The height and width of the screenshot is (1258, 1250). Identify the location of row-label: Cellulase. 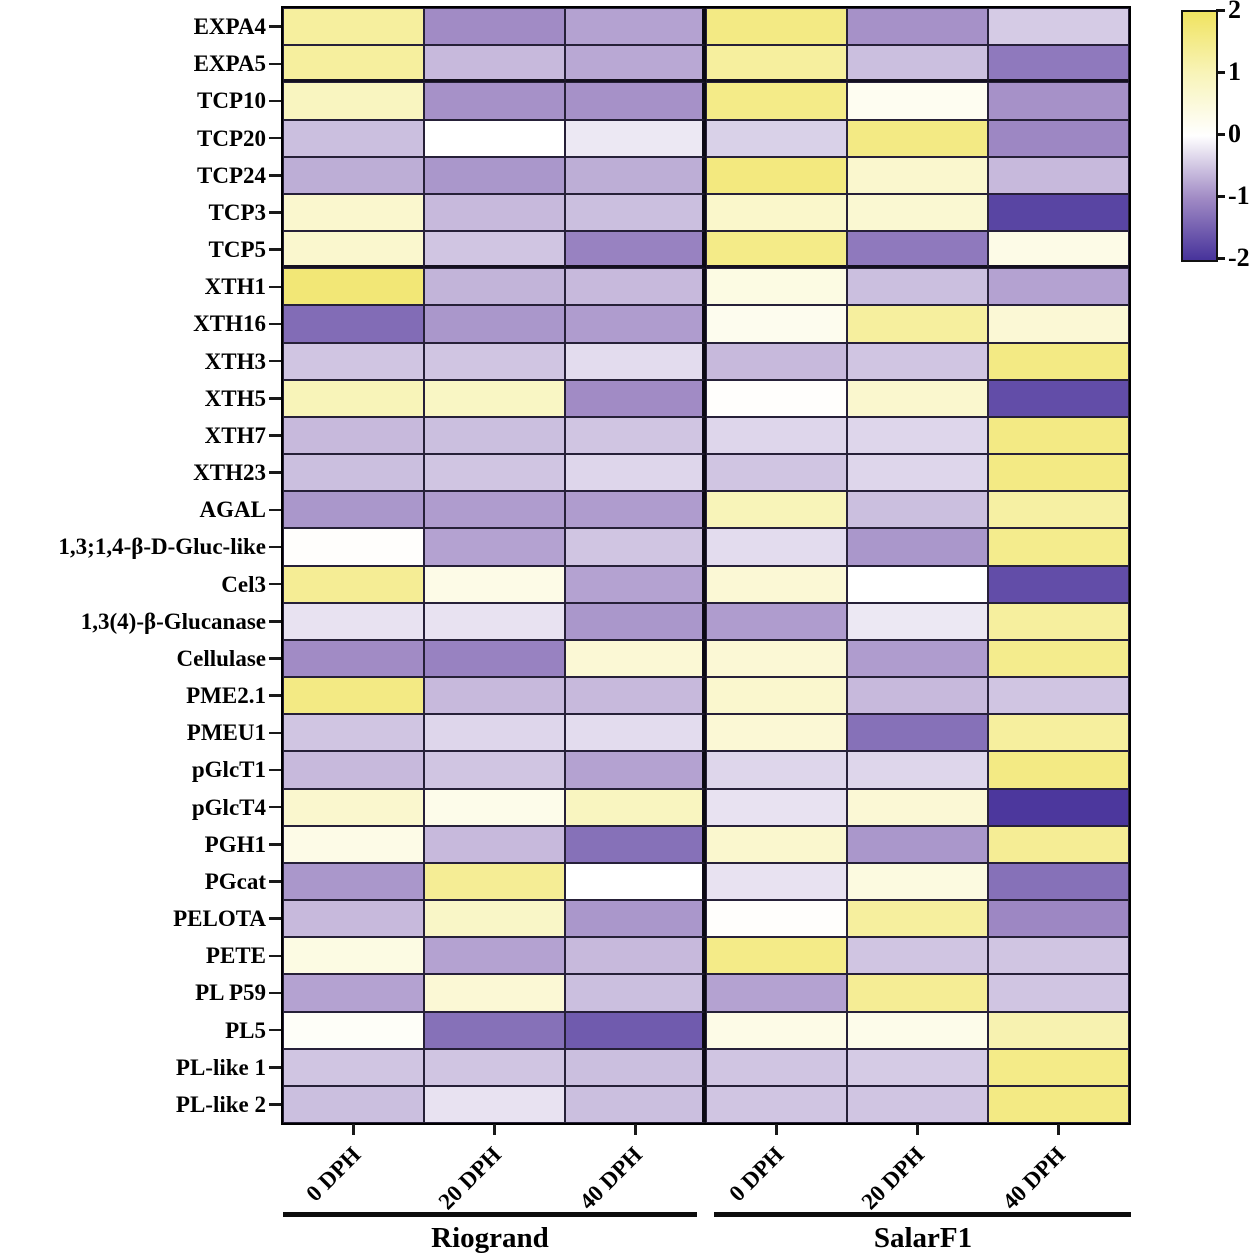
(221, 658).